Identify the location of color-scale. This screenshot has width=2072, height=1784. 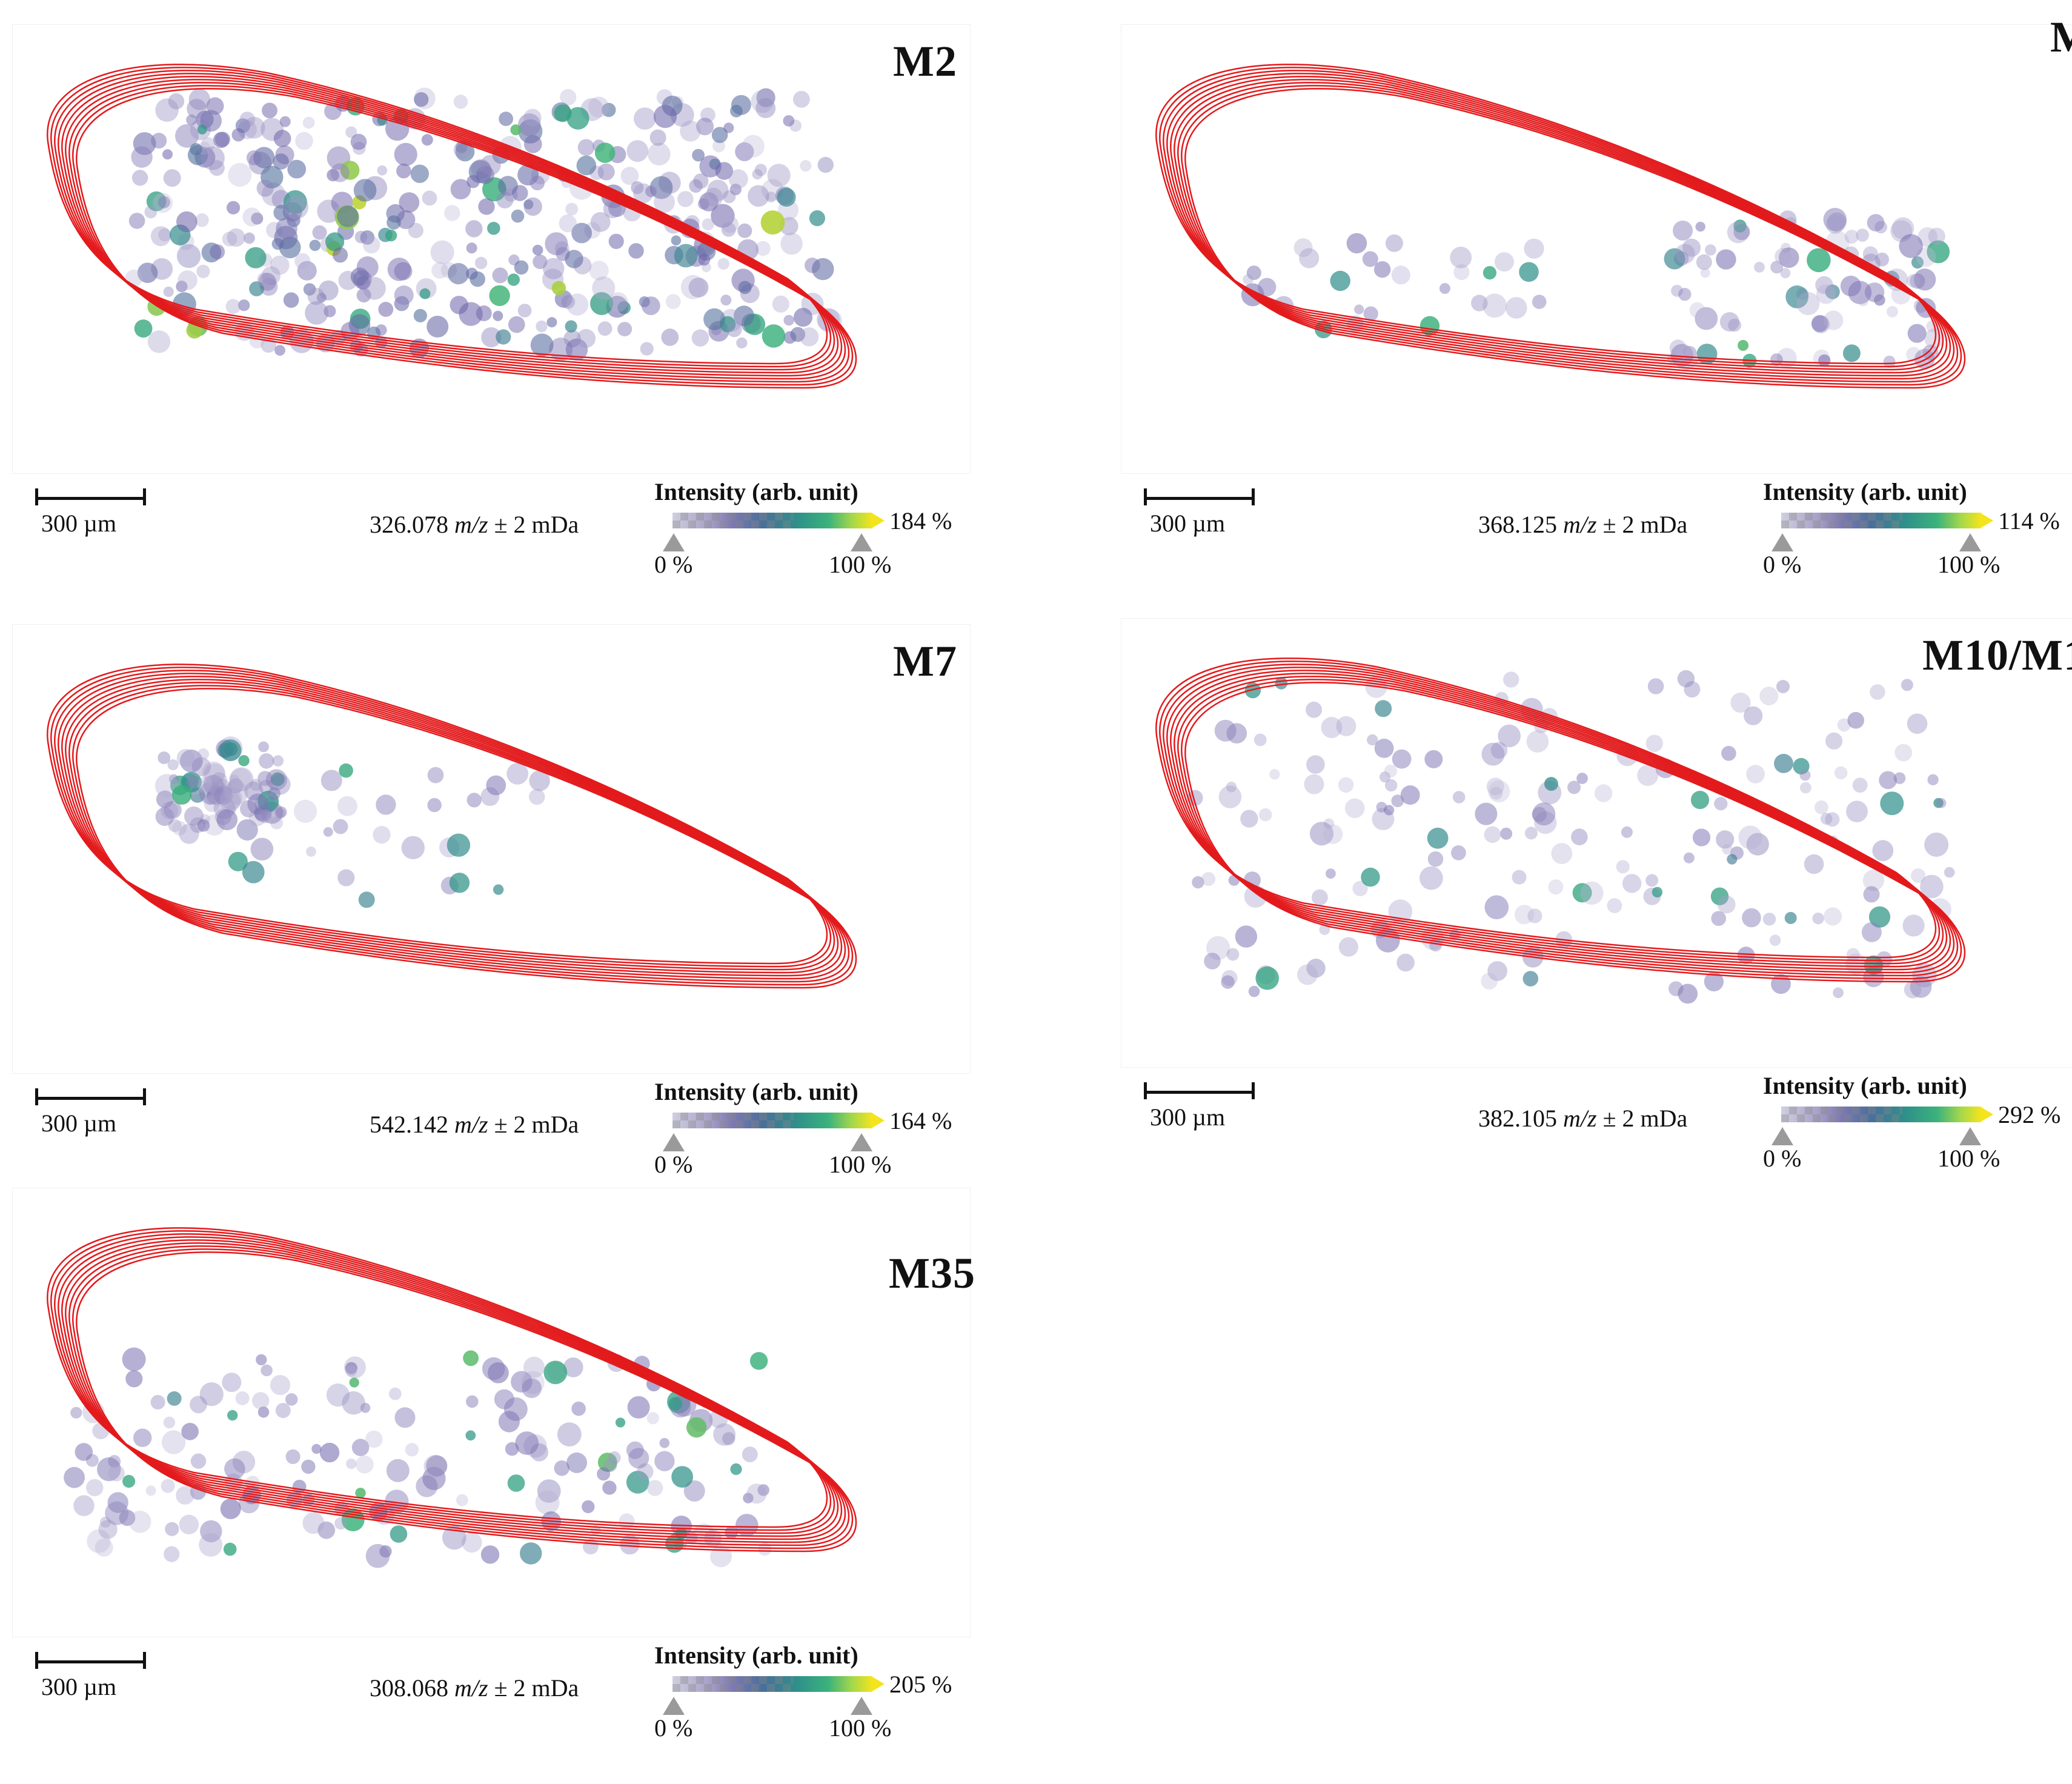
(1881, 1114).